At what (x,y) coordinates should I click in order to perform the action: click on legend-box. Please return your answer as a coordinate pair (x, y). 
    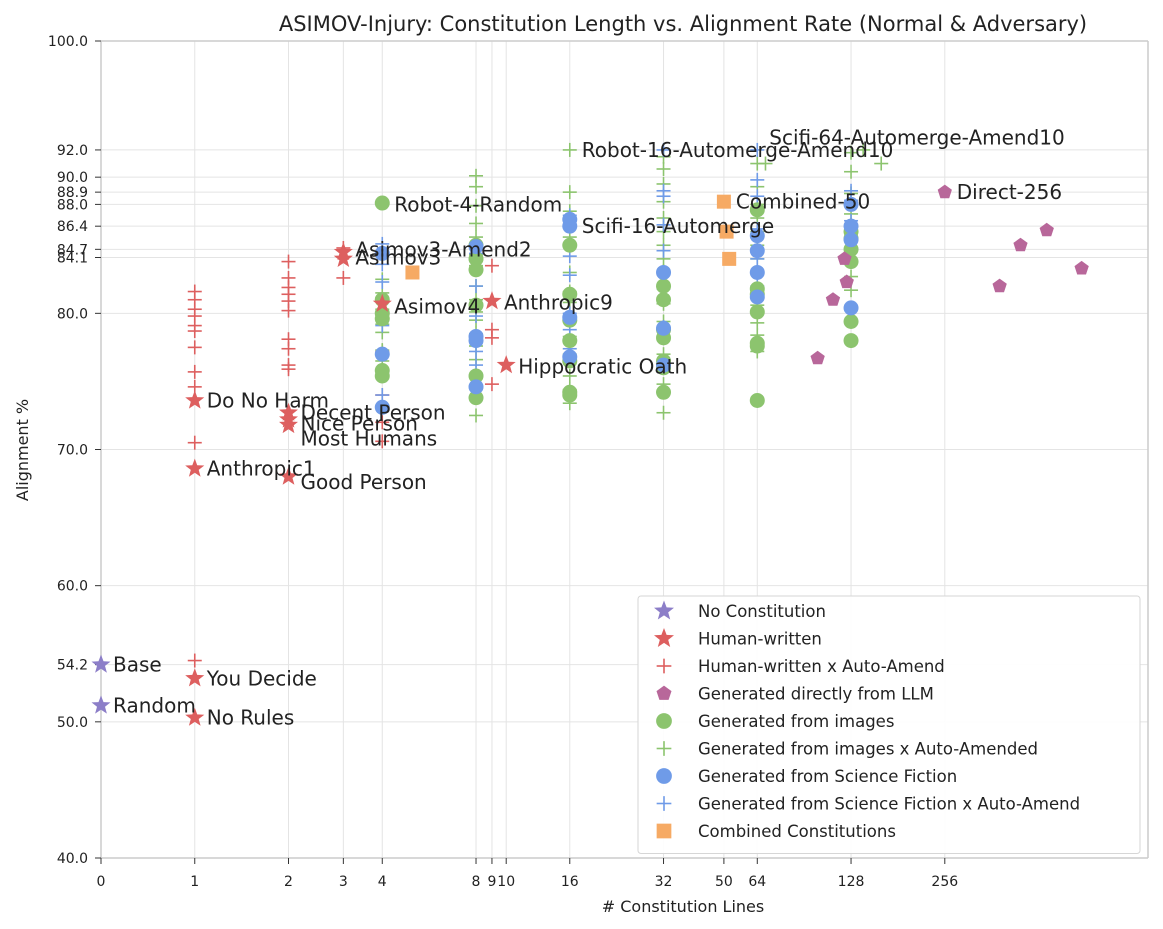
    Looking at the image, I should click on (889, 724).